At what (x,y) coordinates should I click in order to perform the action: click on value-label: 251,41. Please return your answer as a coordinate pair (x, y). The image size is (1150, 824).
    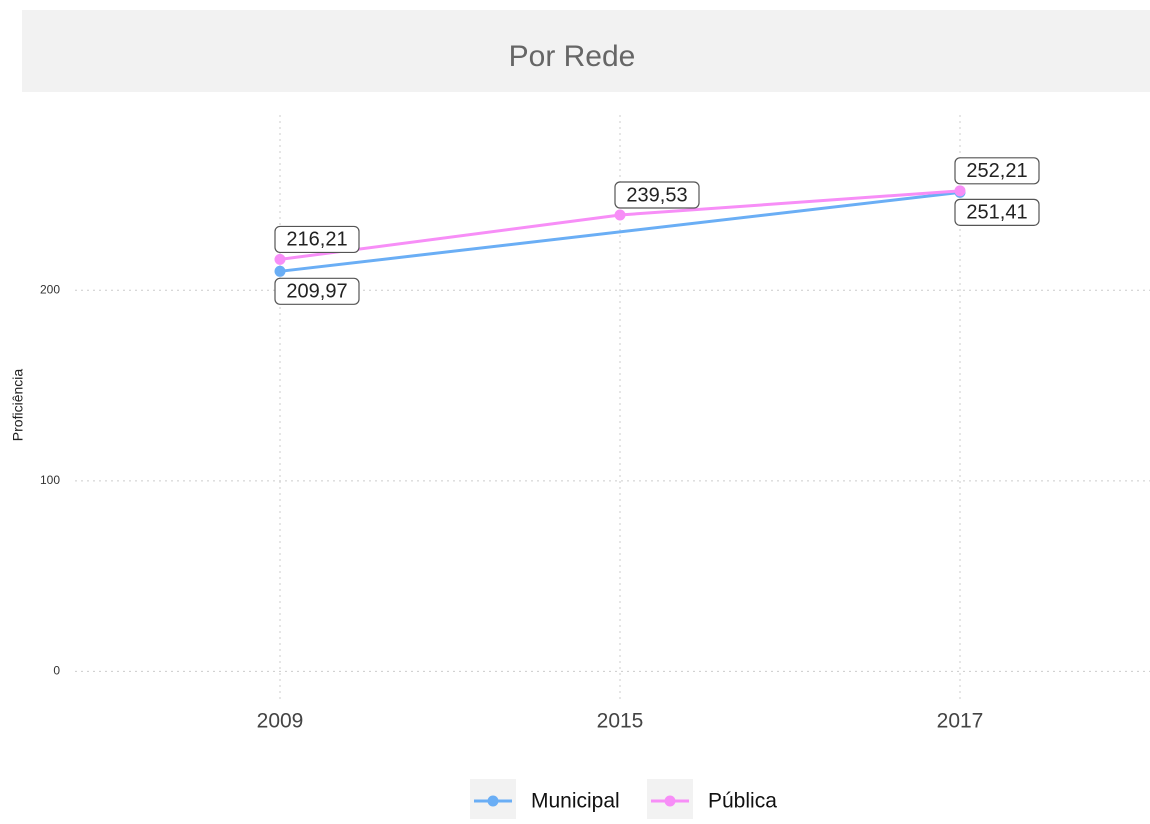
    Looking at the image, I should click on (997, 212).